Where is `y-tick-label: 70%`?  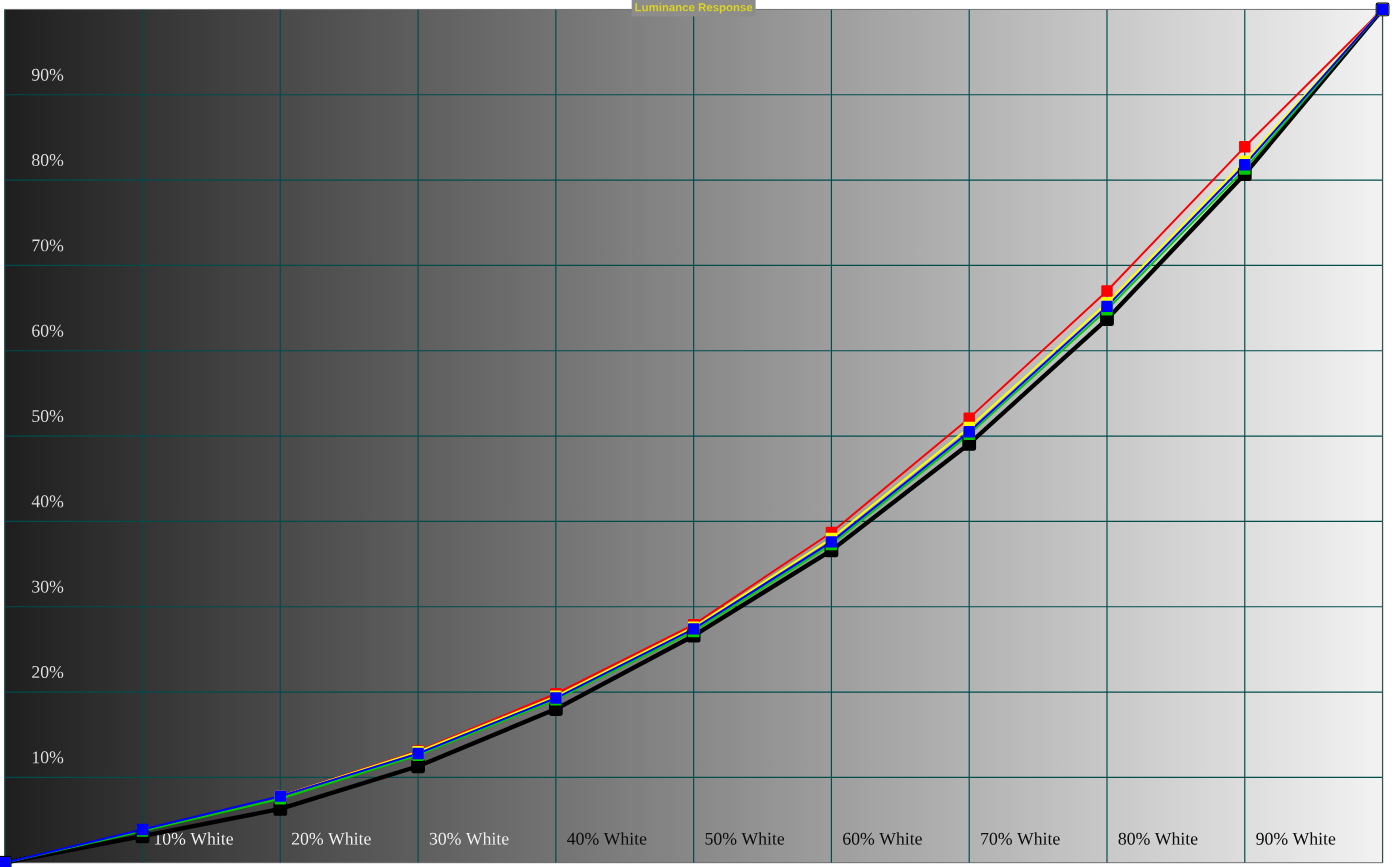 y-tick-label: 70% is located at coordinates (48, 245).